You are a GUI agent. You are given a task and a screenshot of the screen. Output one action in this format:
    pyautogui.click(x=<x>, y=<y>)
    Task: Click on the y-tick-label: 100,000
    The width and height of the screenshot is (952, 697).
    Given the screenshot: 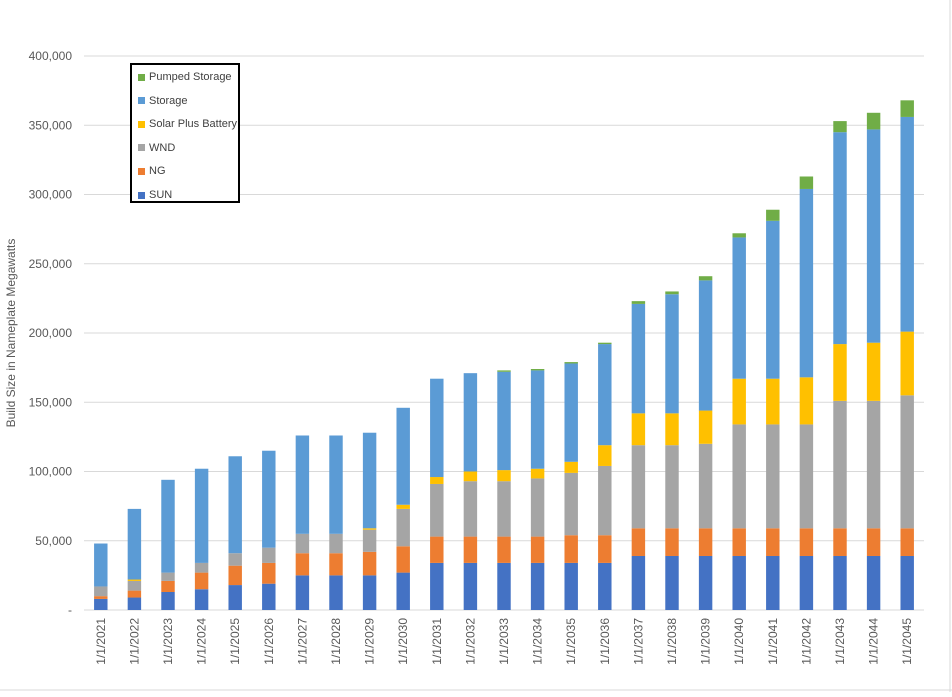 What is the action you would take?
    pyautogui.click(x=51, y=472)
    